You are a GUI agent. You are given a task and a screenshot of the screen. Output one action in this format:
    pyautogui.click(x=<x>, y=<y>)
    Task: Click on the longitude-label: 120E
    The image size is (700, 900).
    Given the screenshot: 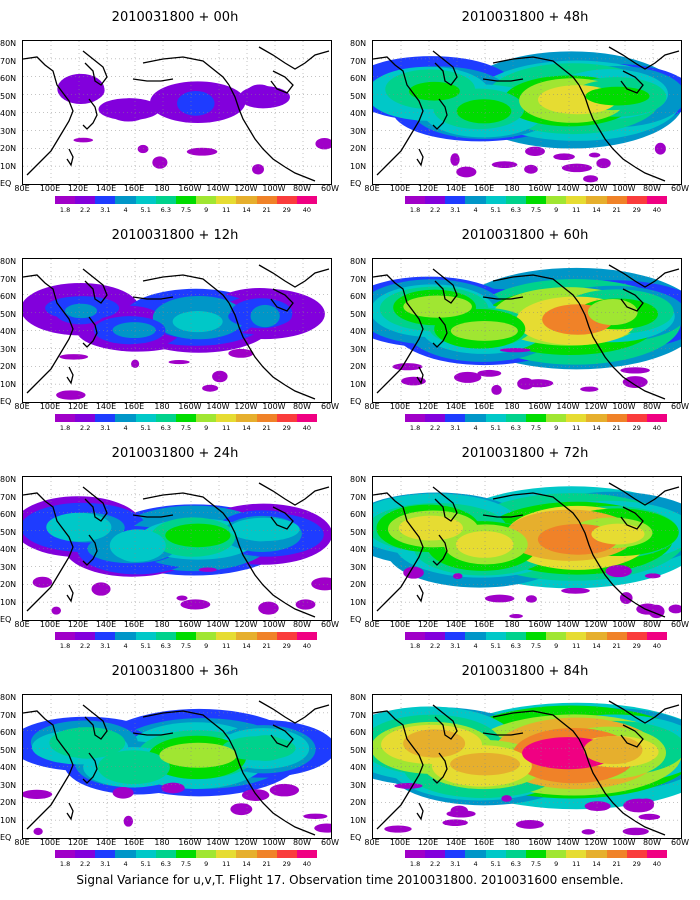 What is the action you would take?
    pyautogui.click(x=428, y=624)
    